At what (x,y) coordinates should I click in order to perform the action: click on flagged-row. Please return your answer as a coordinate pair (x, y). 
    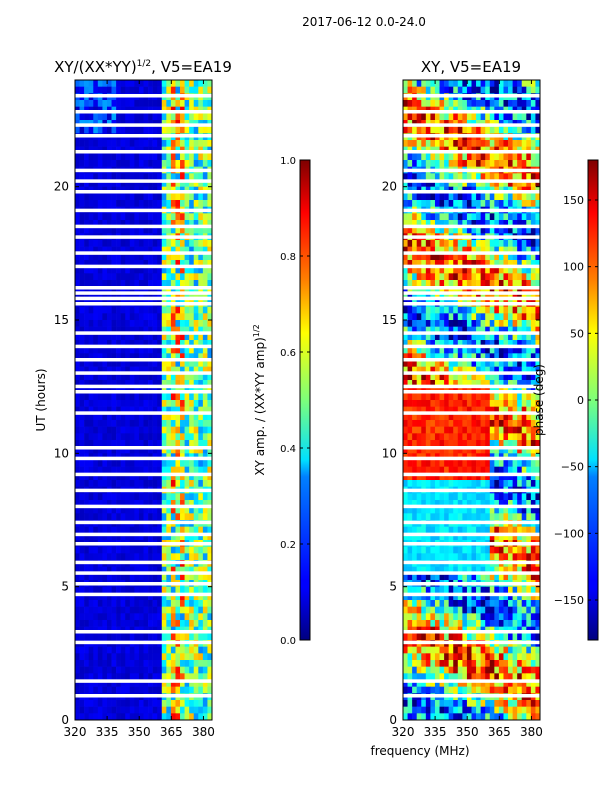
    Looking at the image, I should click on (143, 534).